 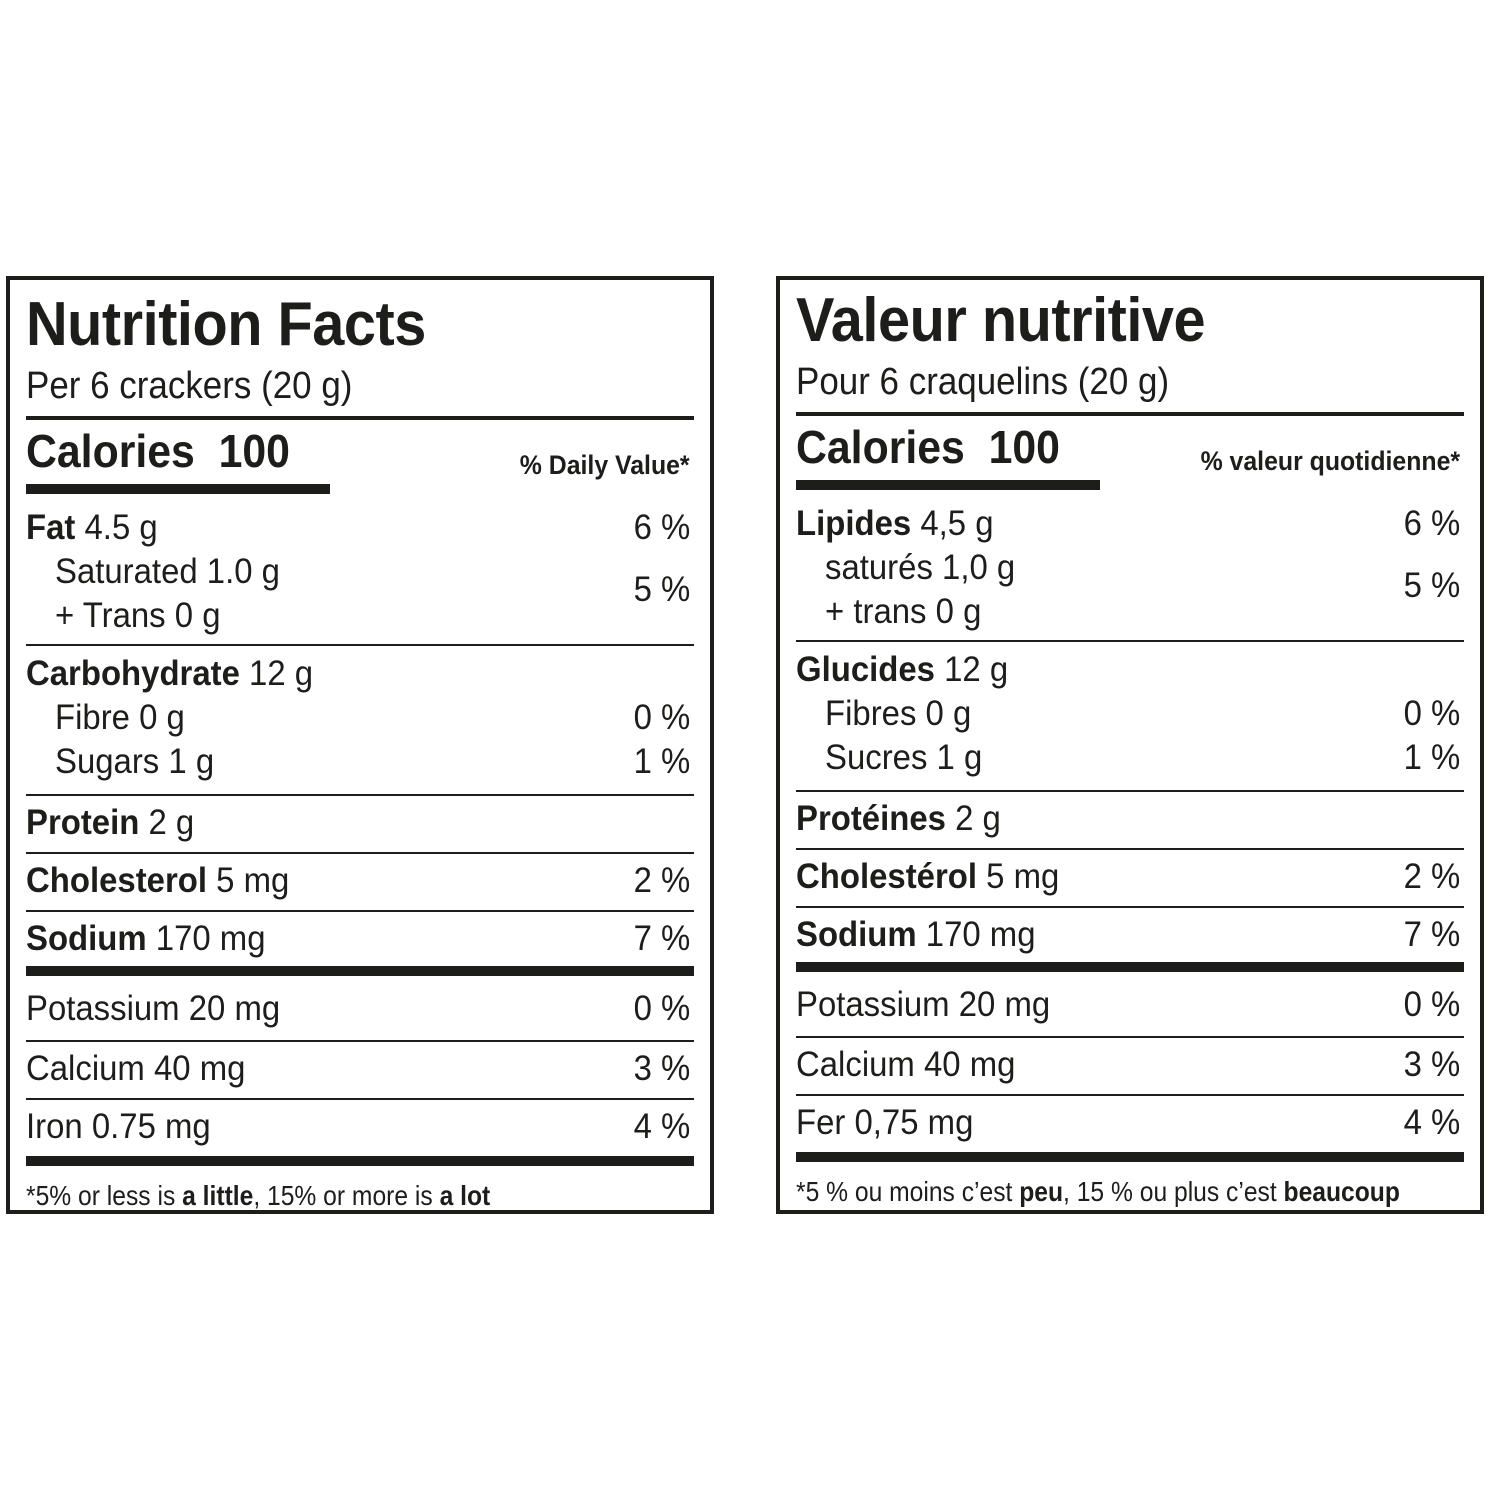 What do you see at coordinates (226, 324) in the screenshot?
I see `panel-title: Nutrition Facts` at bounding box center [226, 324].